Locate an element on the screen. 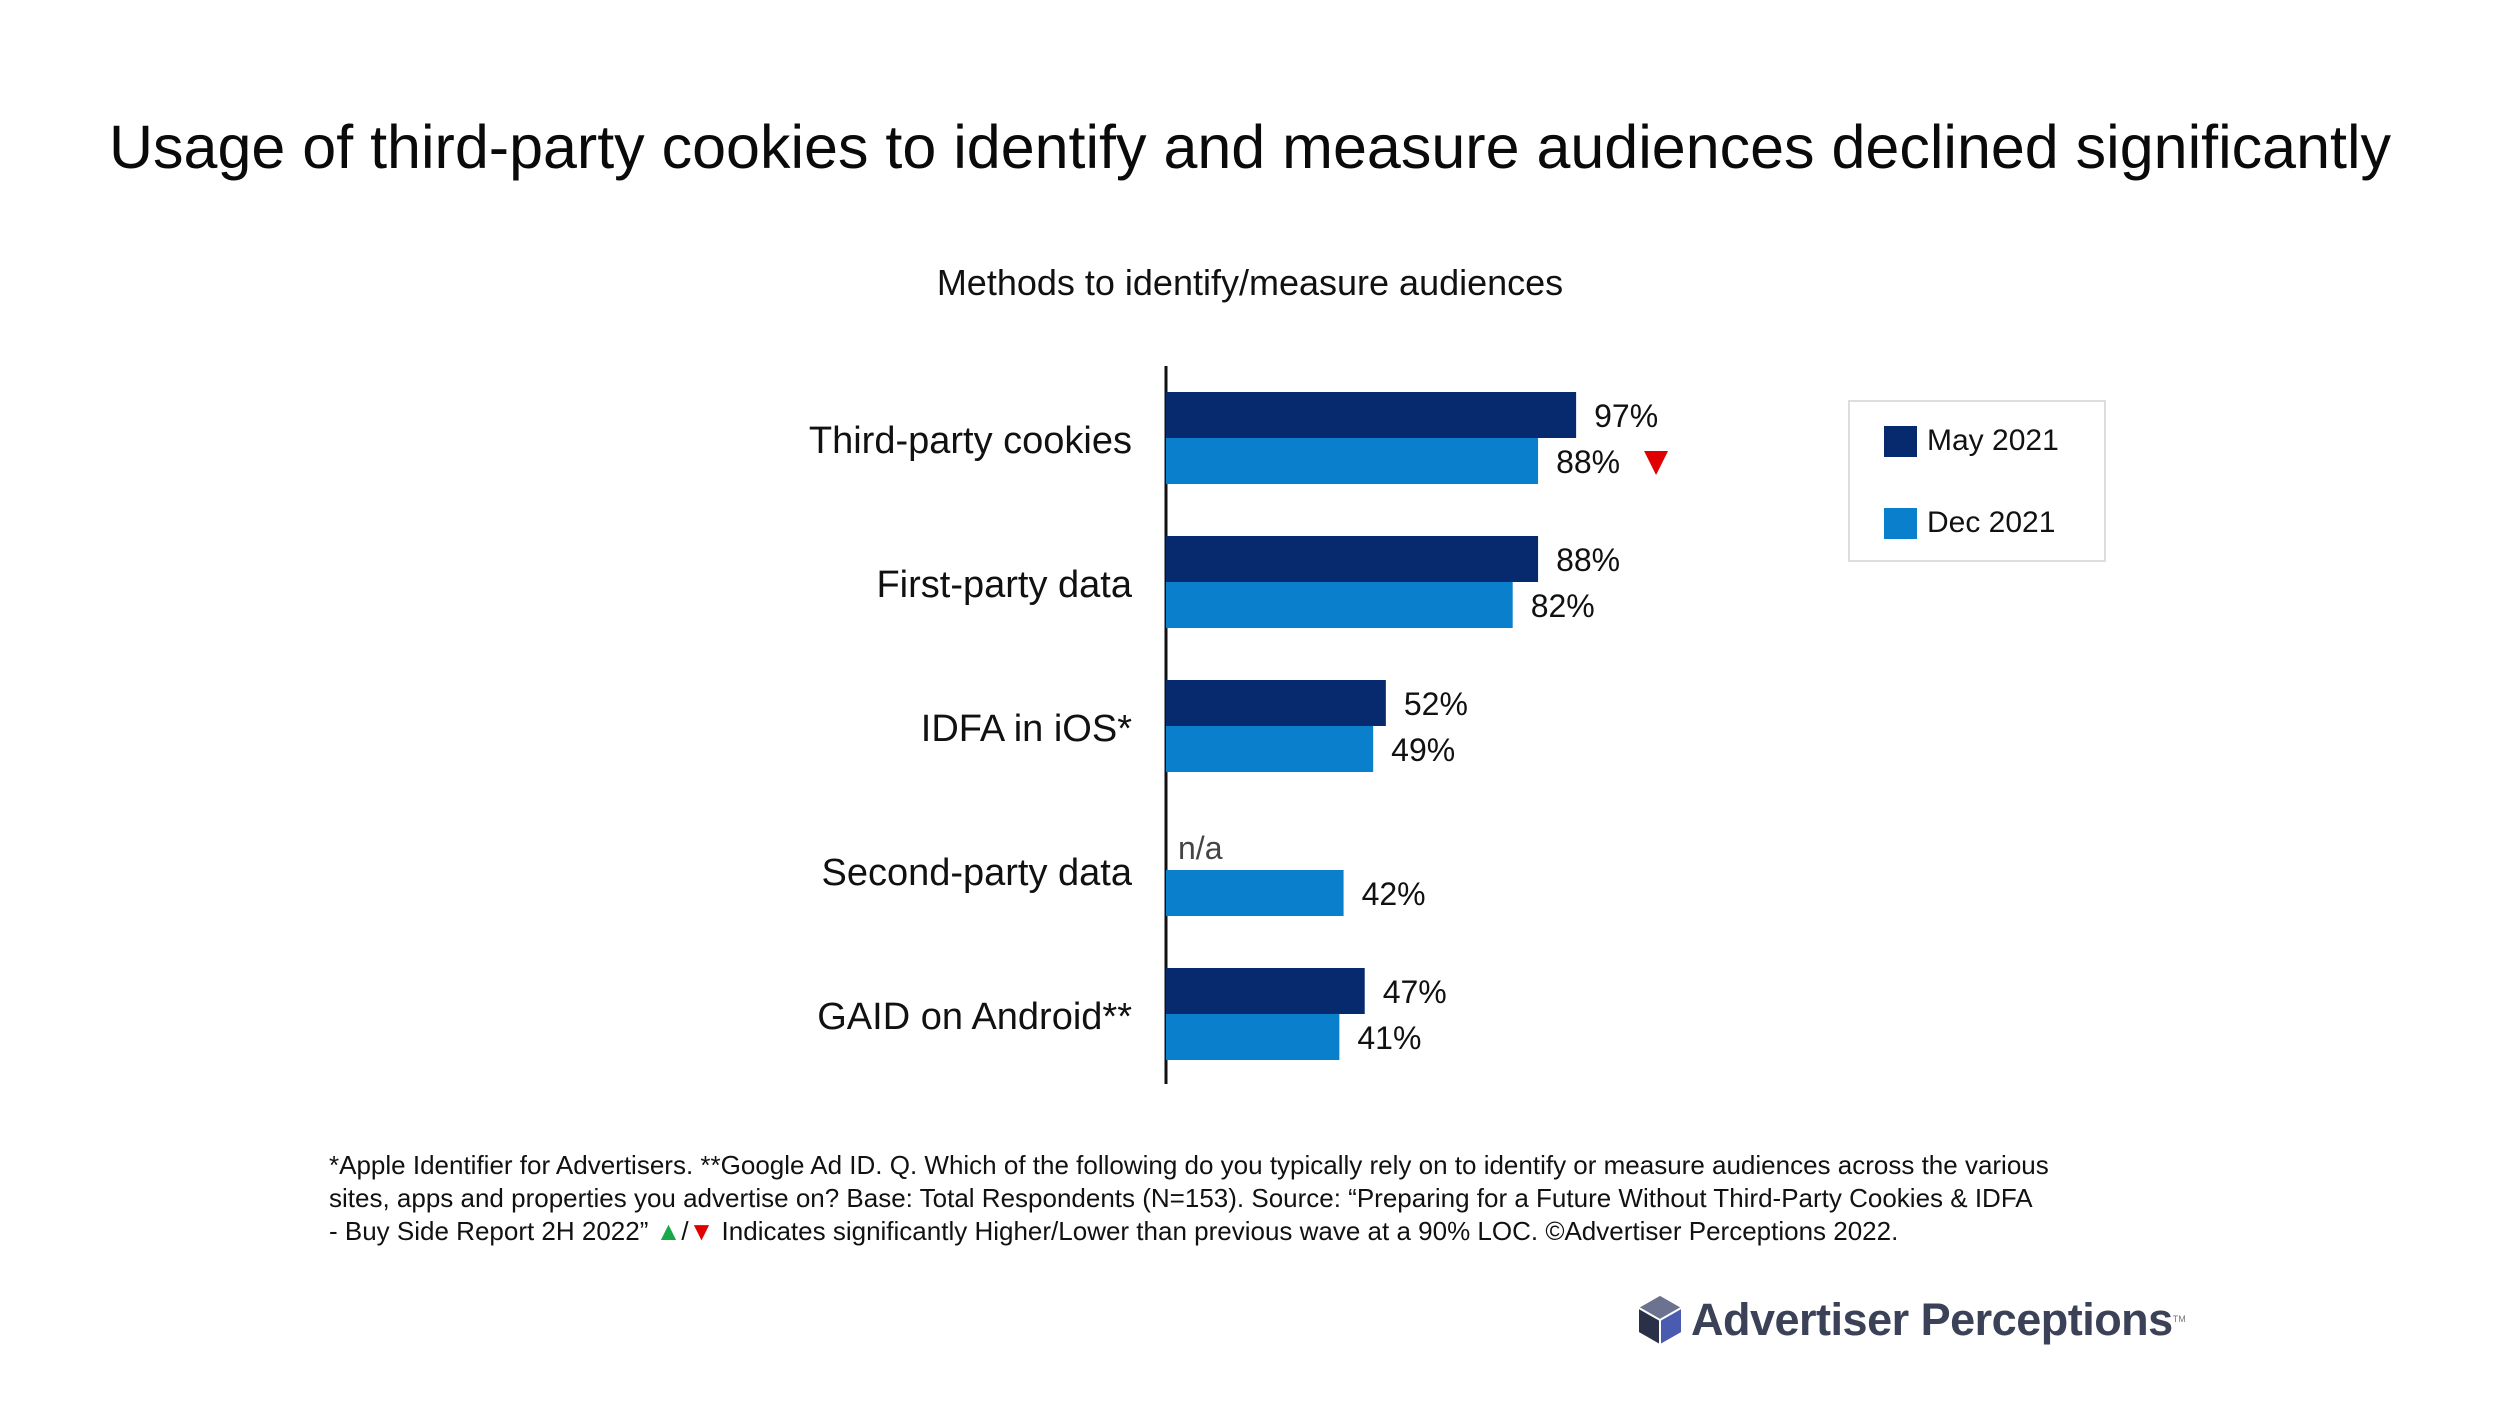 The width and height of the screenshot is (2500, 1408). bar-dec-2021-second-party-data is located at coordinates (1255, 893).